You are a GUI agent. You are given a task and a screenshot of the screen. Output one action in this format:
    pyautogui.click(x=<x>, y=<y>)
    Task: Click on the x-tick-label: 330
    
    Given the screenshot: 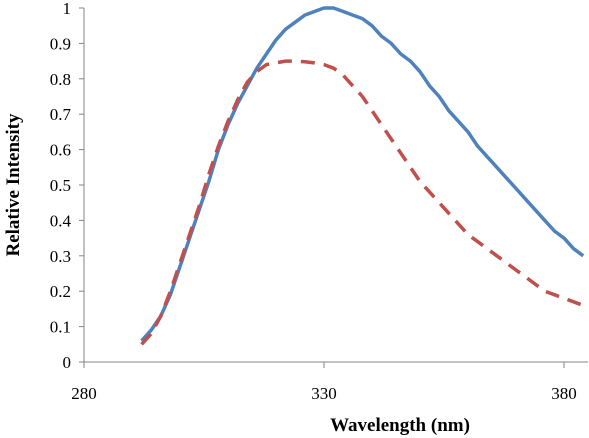 What is the action you would take?
    pyautogui.click(x=324, y=393)
    